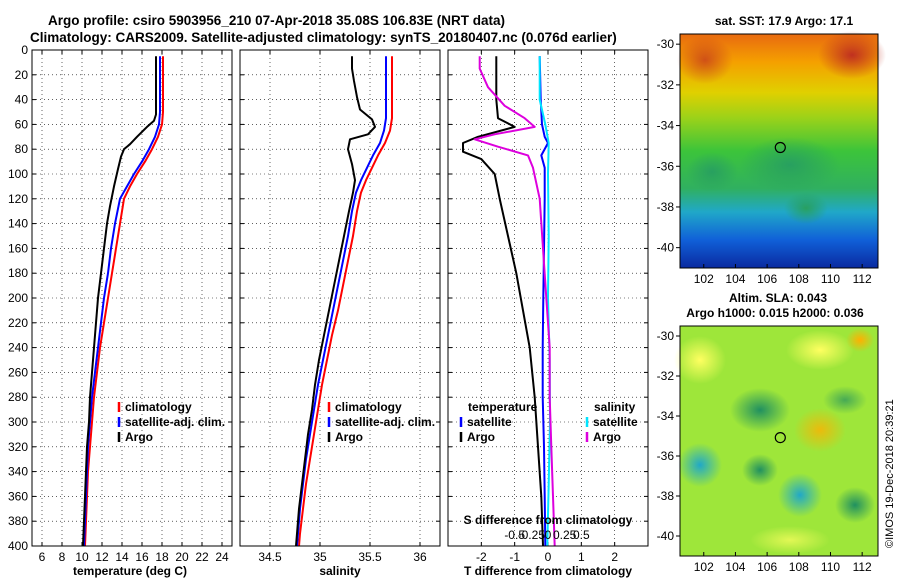 Image resolution: width=900 pixels, height=580 pixels. Describe the element at coordinates (547, 557) in the screenshot. I see `difference-x-ticks: -2 -1 0 1 2` at that location.